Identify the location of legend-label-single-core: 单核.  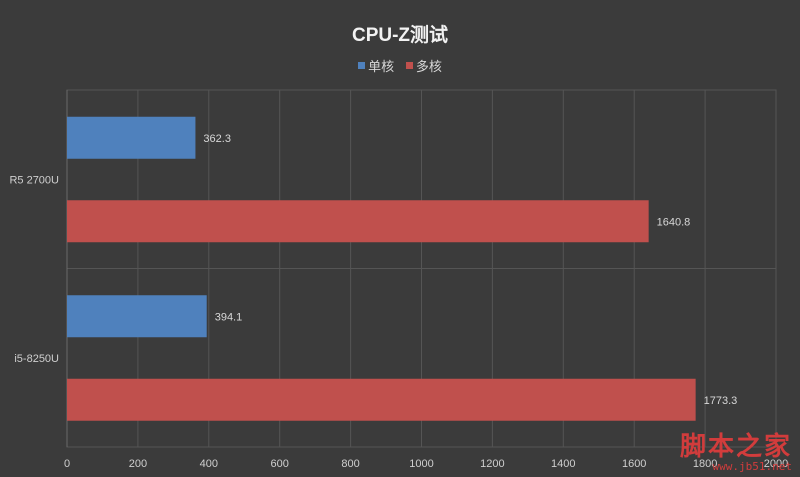
(381, 66).